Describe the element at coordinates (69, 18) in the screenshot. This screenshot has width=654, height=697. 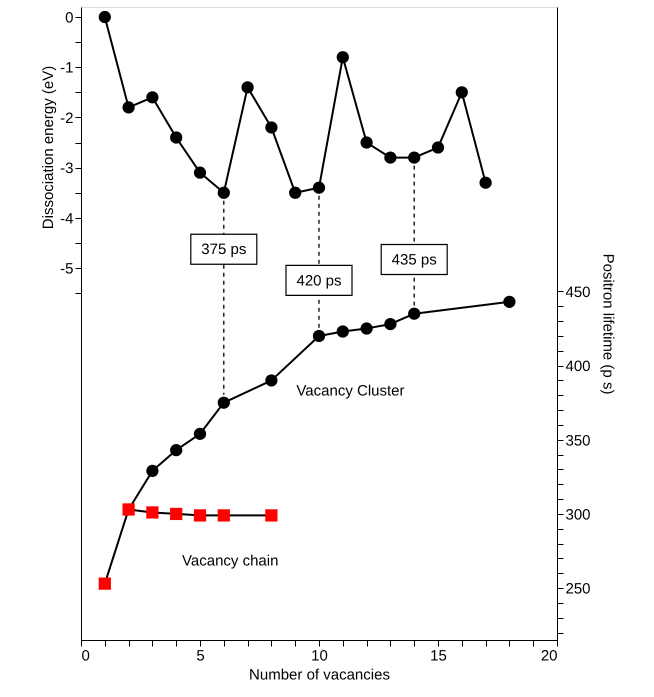
I see `y-tick-label: 0` at that location.